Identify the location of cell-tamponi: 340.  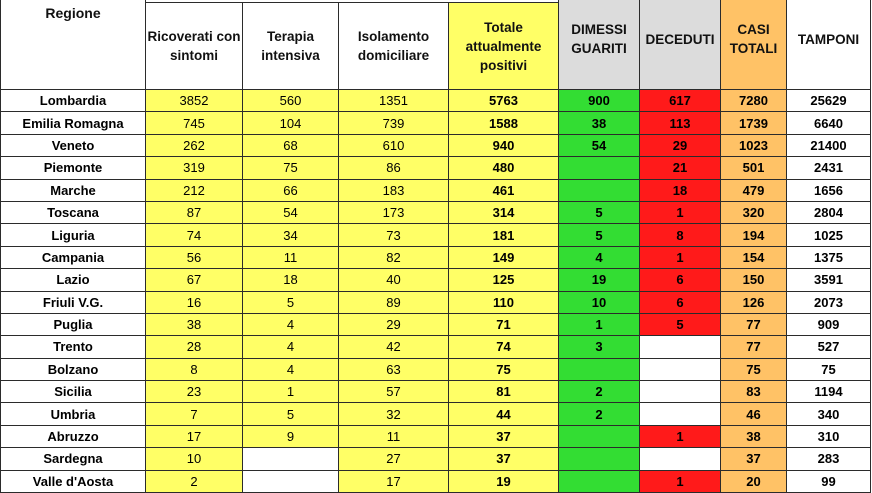
(828, 414).